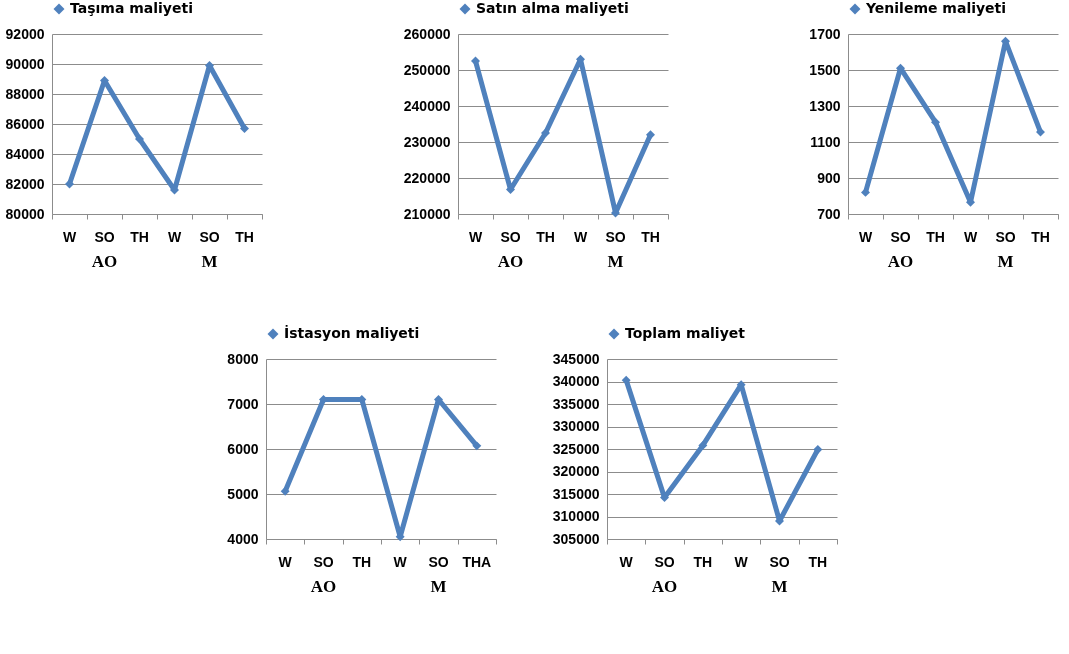  Describe the element at coordinates (25, 63) in the screenshot. I see `y-tick-label: 90000` at that location.